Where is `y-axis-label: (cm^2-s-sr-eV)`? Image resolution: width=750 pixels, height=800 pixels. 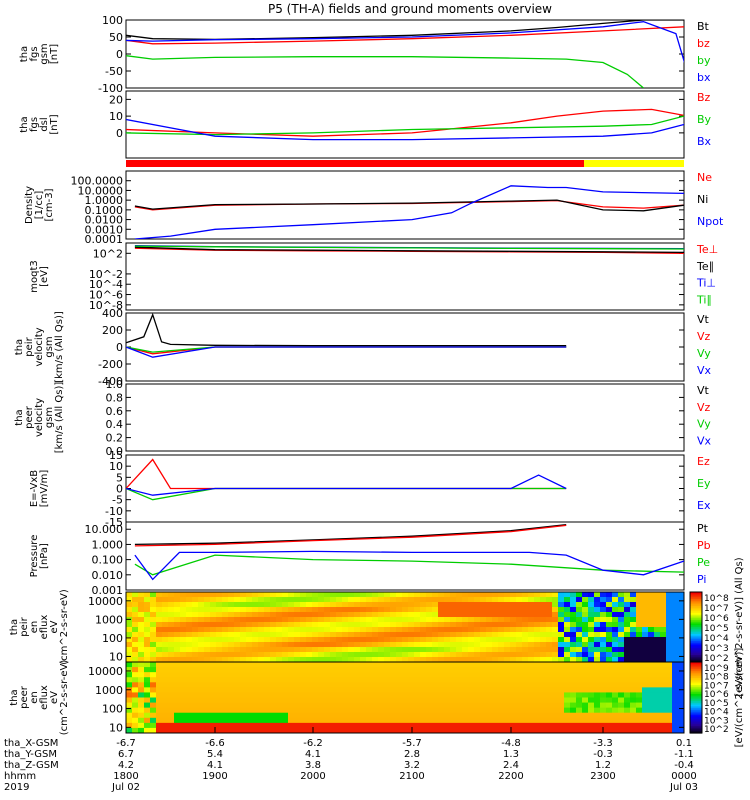
y-axis-label: (cm^2-s-sr-eV) is located at coordinates (64, 698).